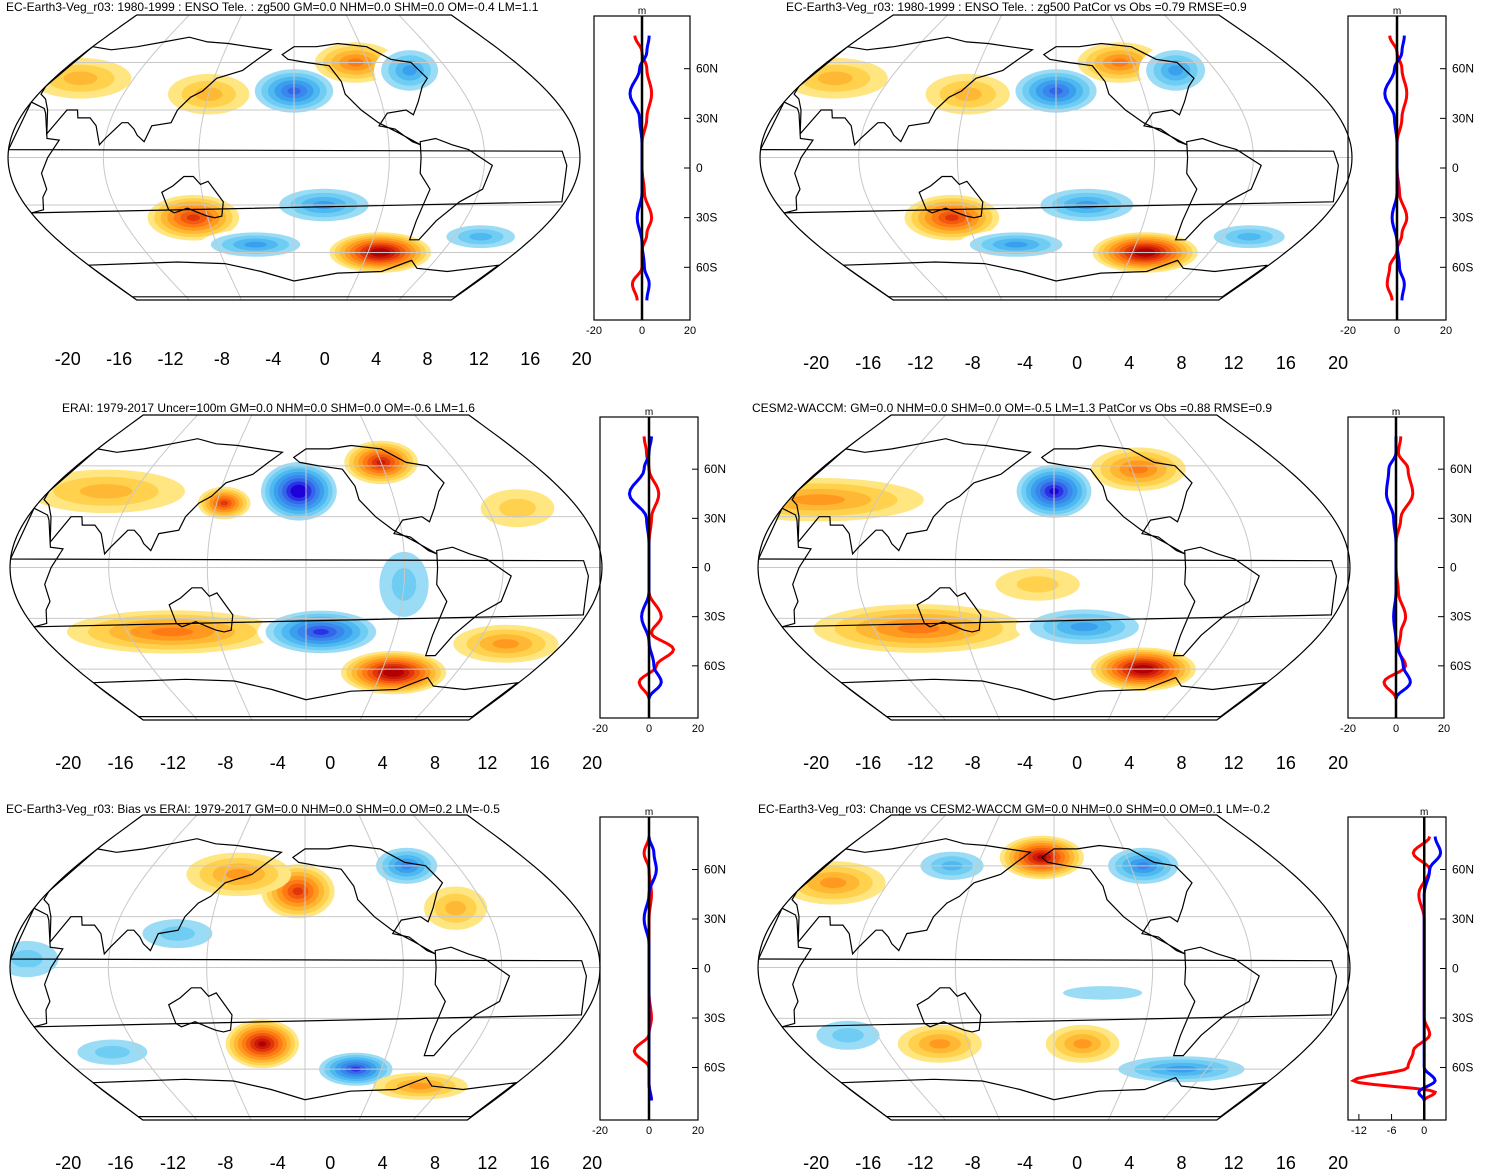  What do you see at coordinates (192, 197) in the screenshot?
I see `coastline-australia` at bounding box center [192, 197].